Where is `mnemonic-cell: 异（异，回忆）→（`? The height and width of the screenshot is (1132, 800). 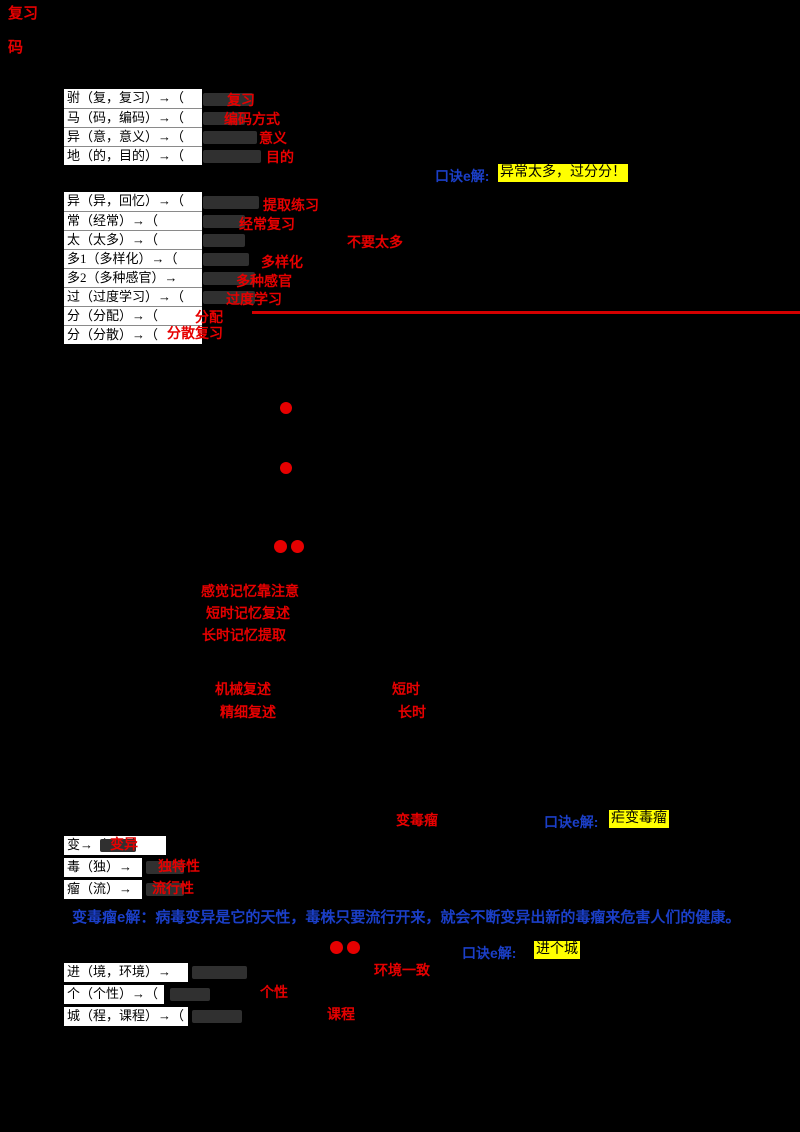
mnemonic-cell: 异（异，回忆）→（ is located at coordinates (133, 201).